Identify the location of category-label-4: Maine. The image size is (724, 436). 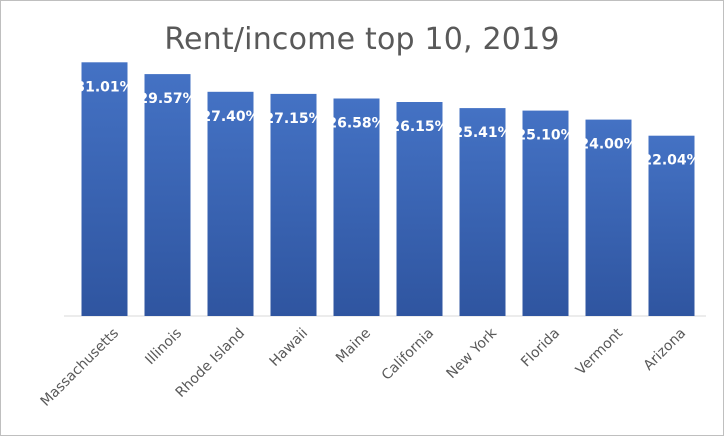
(353, 345).